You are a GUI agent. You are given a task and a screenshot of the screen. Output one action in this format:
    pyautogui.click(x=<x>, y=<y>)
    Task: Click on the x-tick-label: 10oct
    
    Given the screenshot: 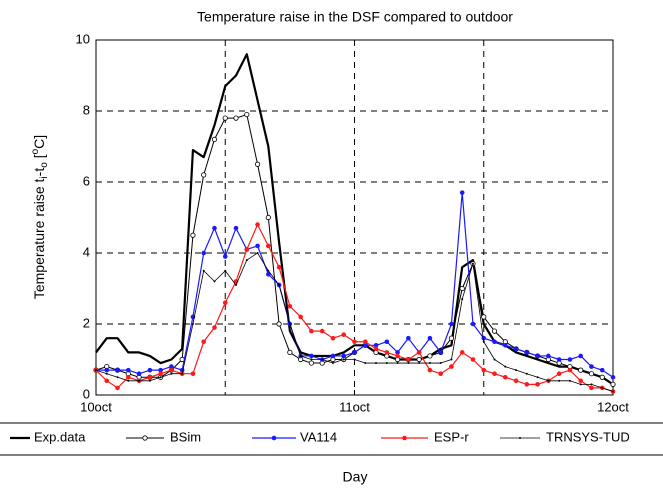 What is the action you would take?
    pyautogui.click(x=96, y=406)
    